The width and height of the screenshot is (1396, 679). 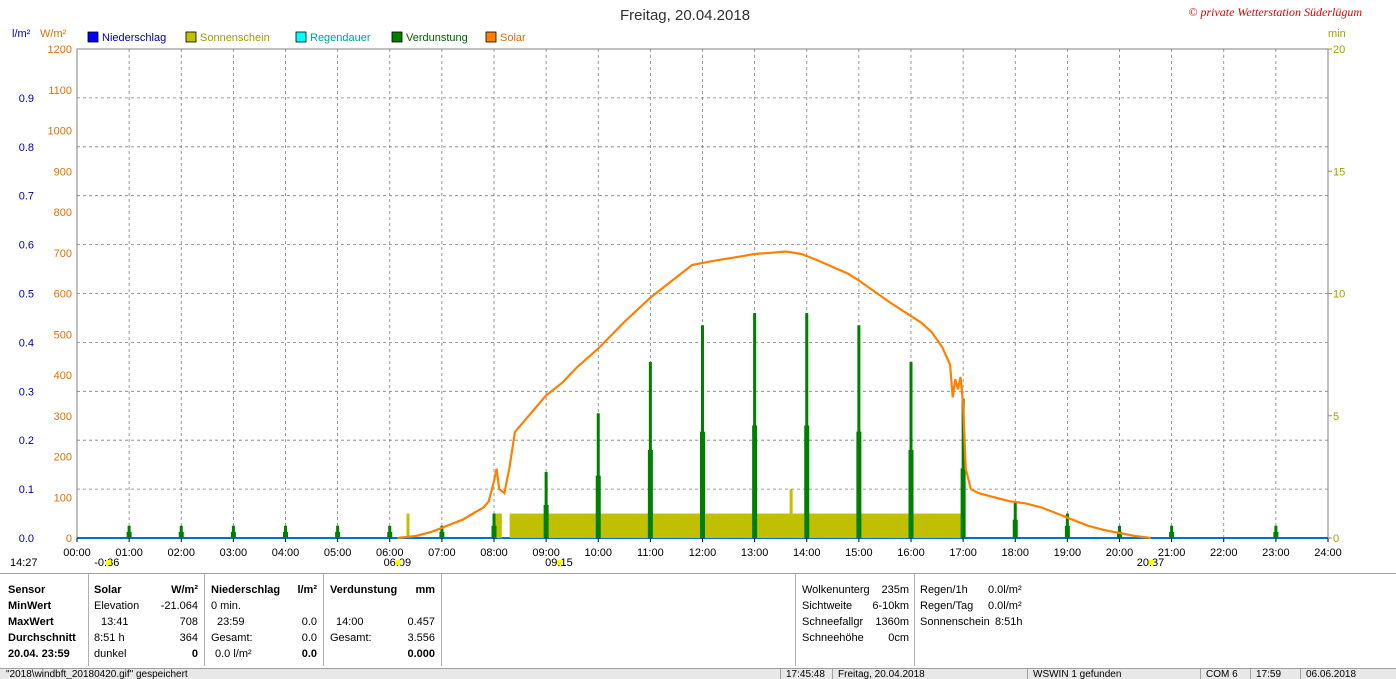 What do you see at coordinates (955, 622) in the screenshot?
I see `rsum-row-2-label: Sonnenschein` at bounding box center [955, 622].